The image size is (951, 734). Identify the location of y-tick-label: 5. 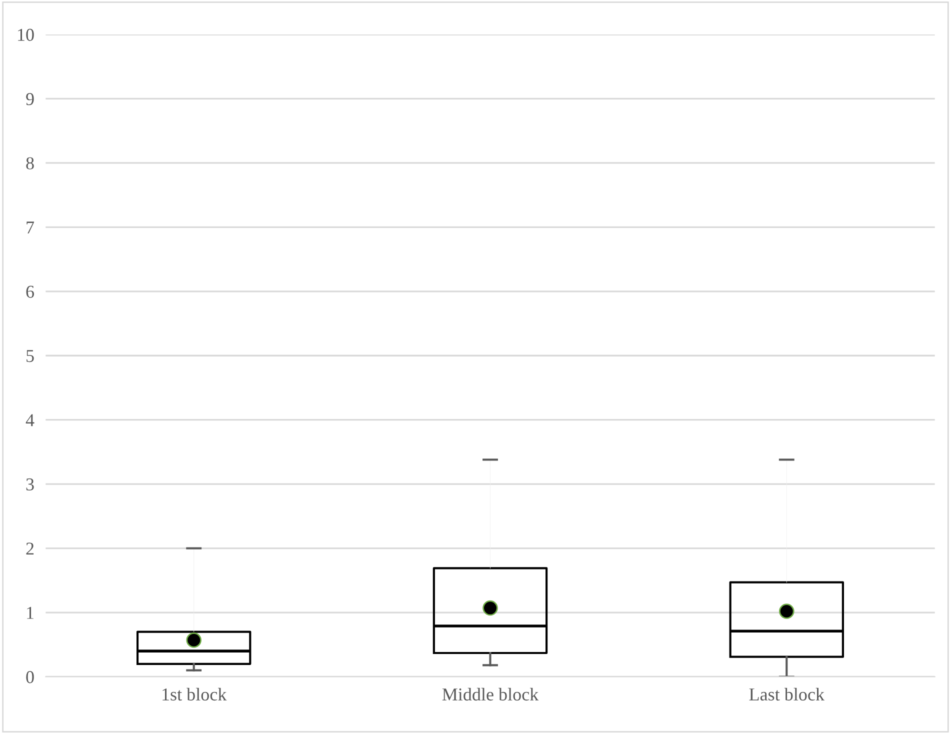
(30, 356).